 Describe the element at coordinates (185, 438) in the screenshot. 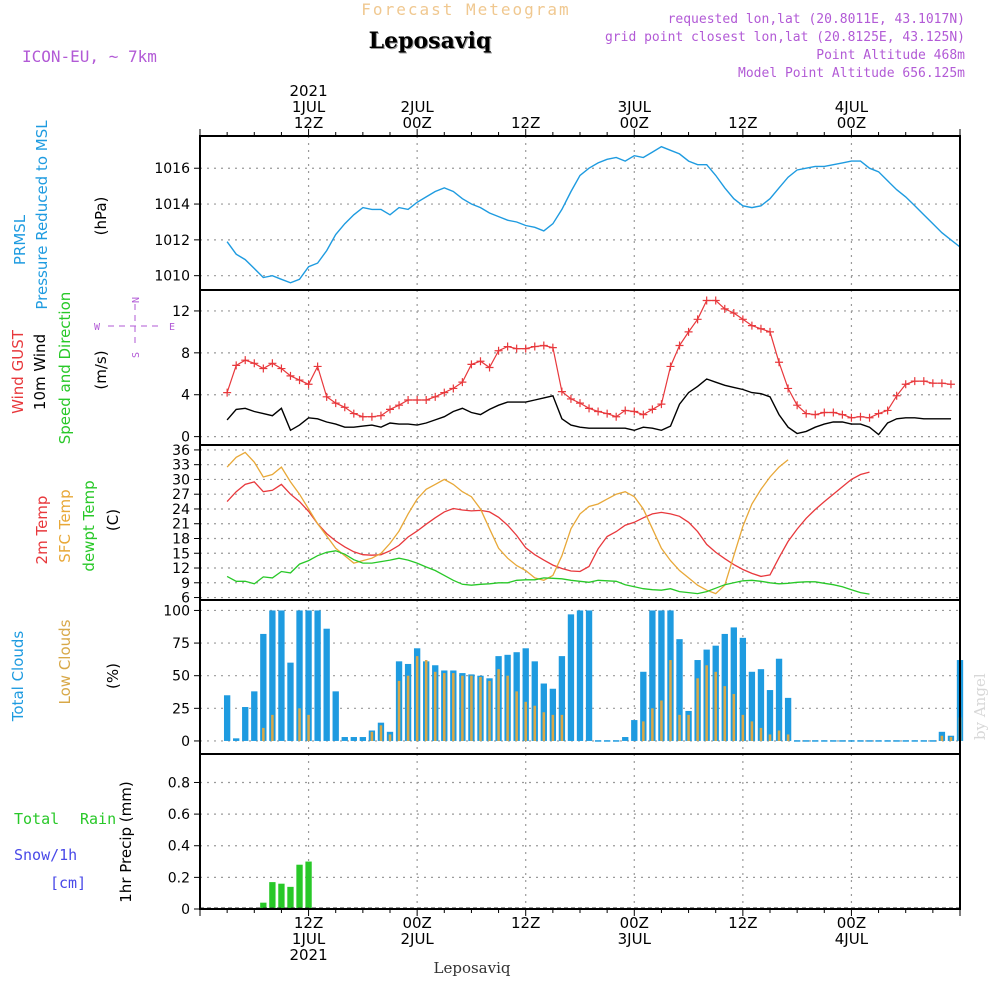

I see `y-tick-label: 0` at that location.